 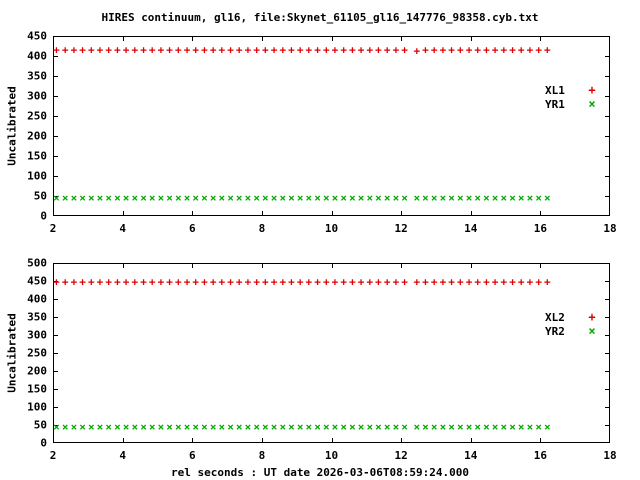 I want to click on y-tick-label: 300, so click(x=37, y=96).